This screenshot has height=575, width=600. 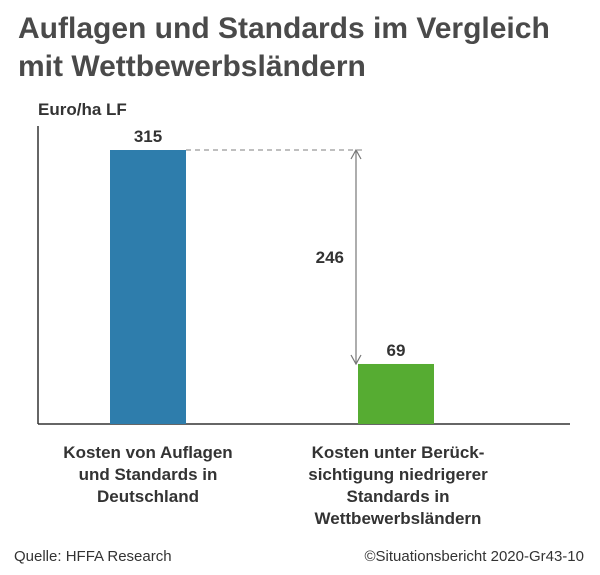 What do you see at coordinates (356, 360) in the screenshot?
I see `arrow-head-down-icon` at bounding box center [356, 360].